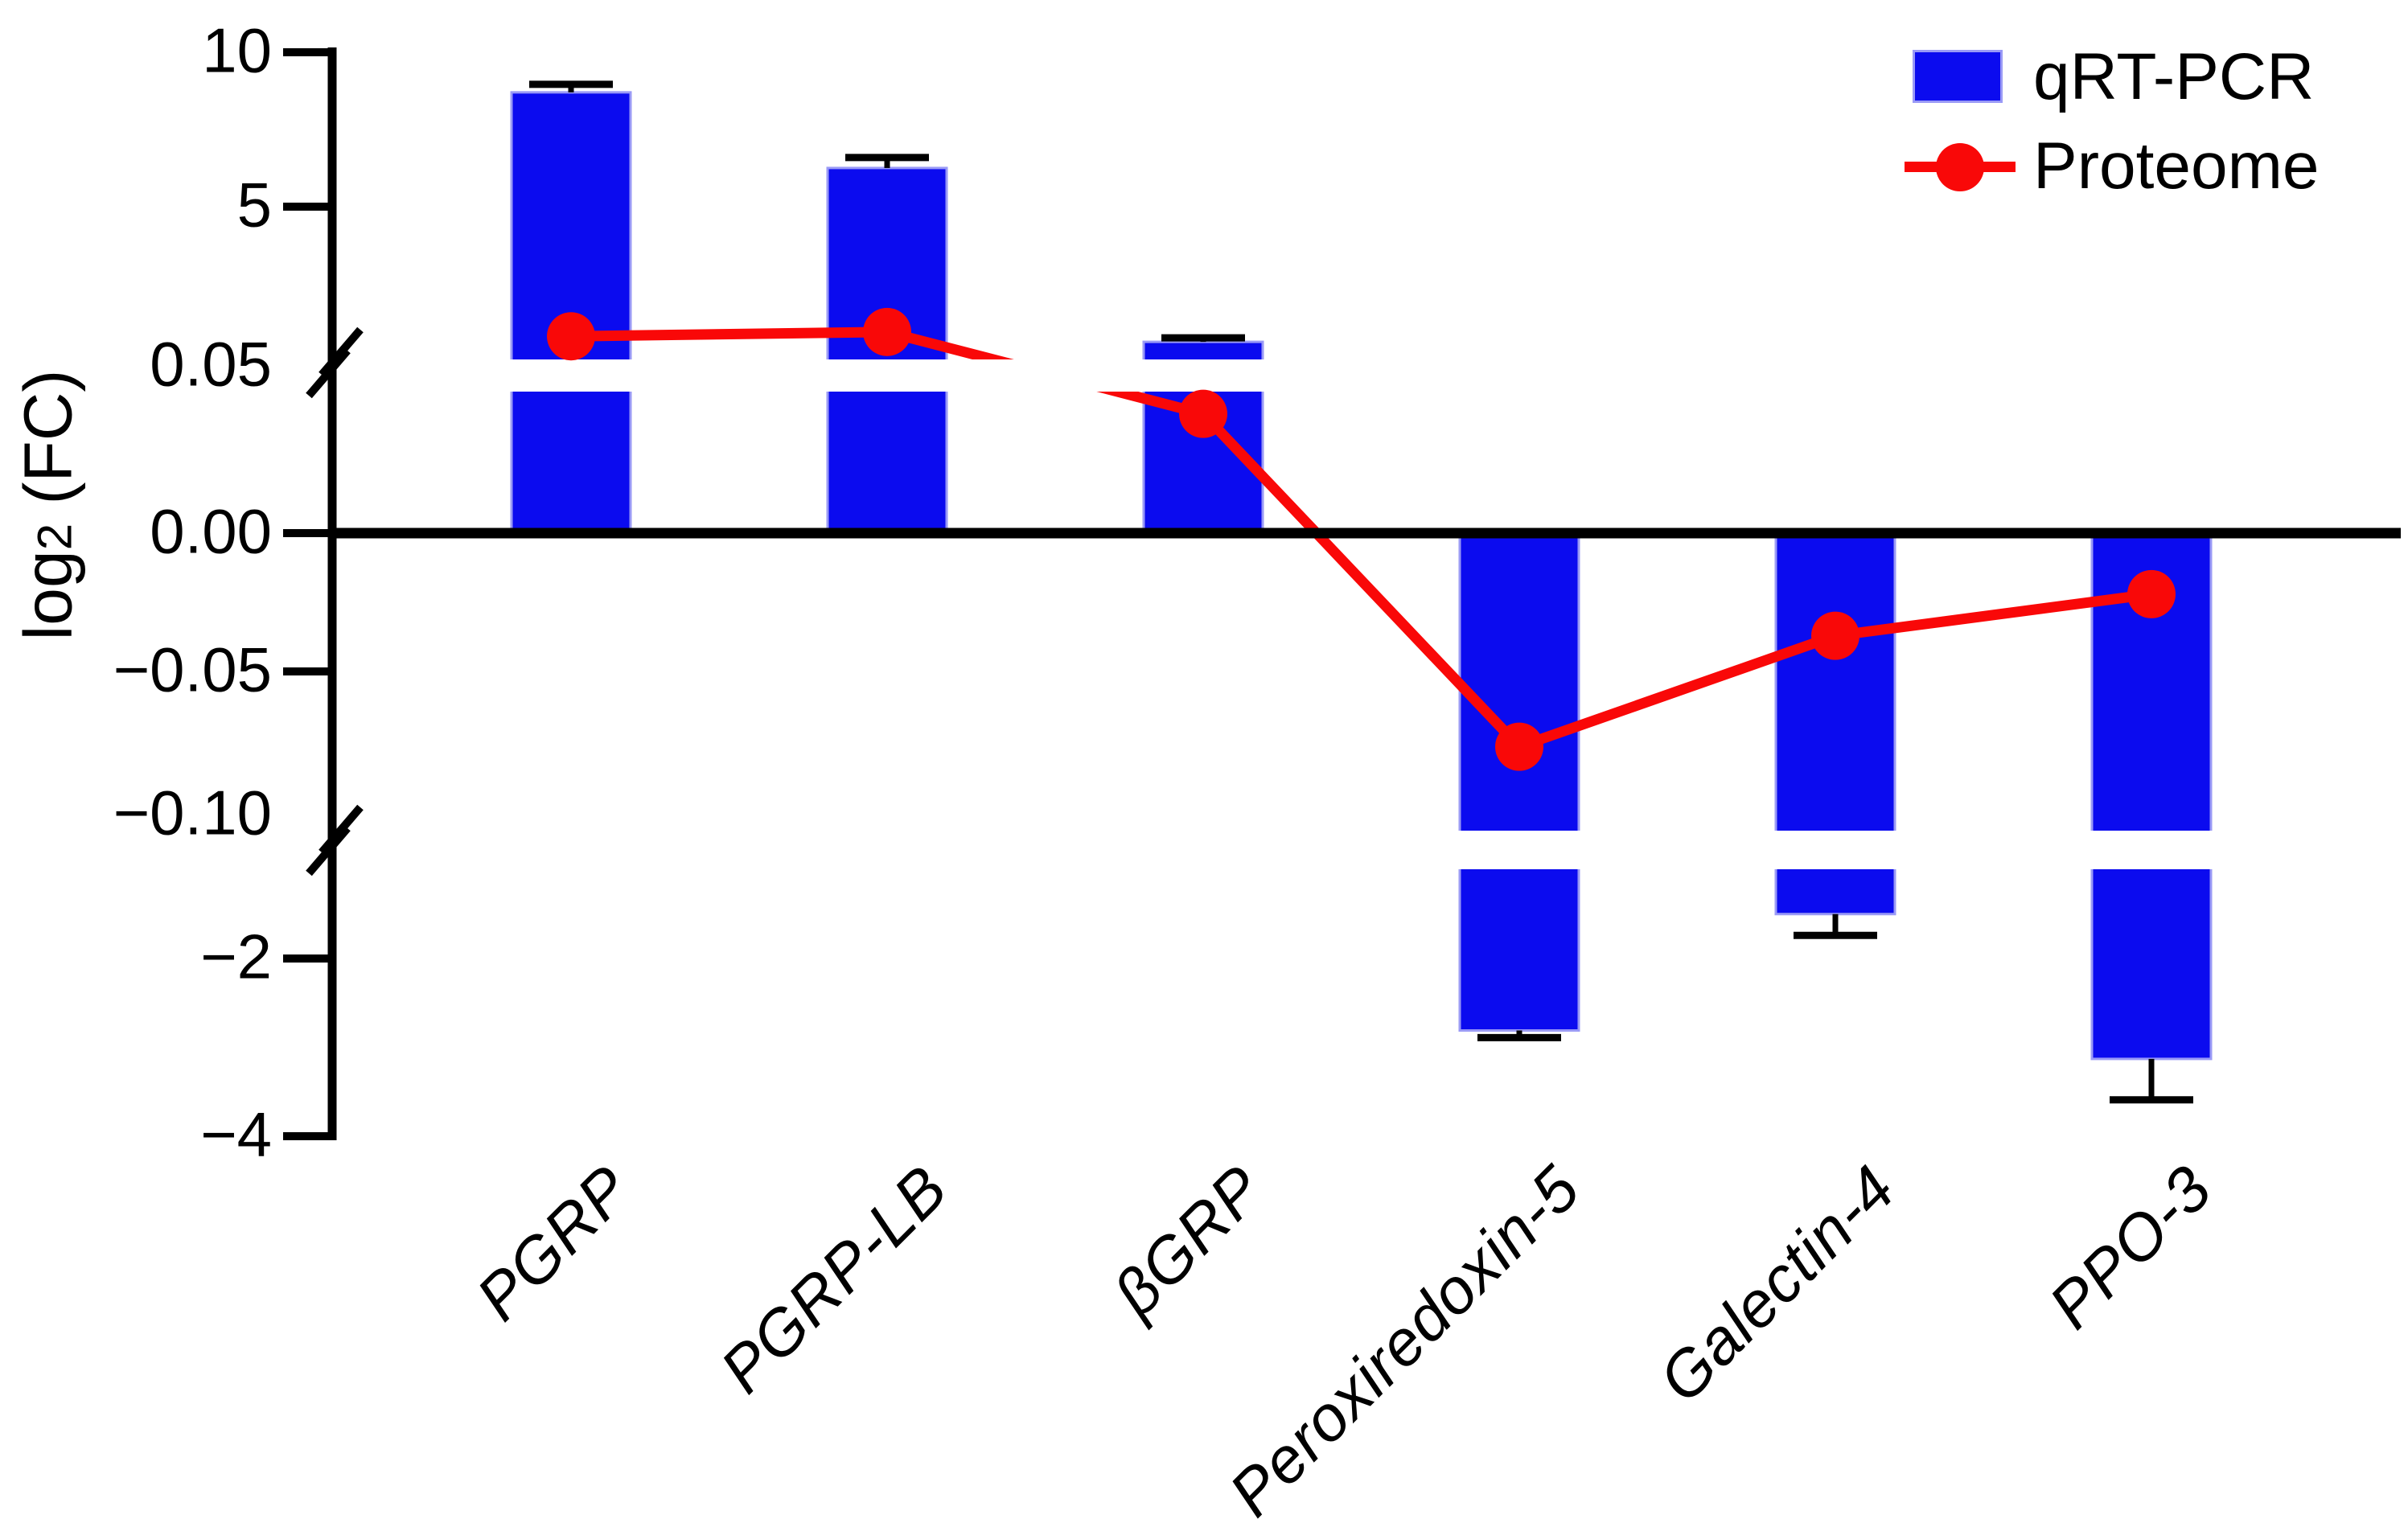 This screenshot has height=1523, width=2408. I want to click on y-axis-title-subscript: 2, so click(54, 537).